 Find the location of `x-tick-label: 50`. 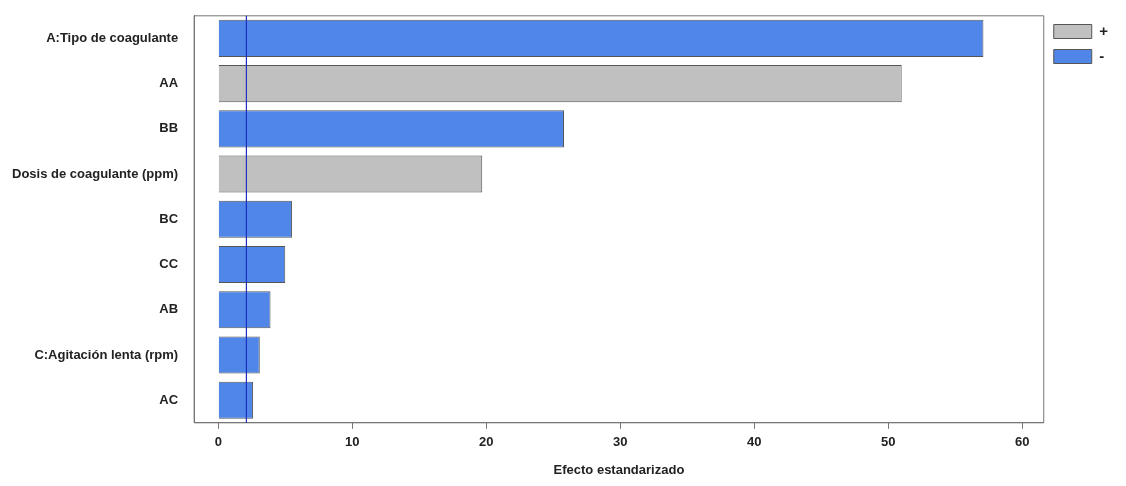

x-tick-label: 50 is located at coordinates (888, 442).